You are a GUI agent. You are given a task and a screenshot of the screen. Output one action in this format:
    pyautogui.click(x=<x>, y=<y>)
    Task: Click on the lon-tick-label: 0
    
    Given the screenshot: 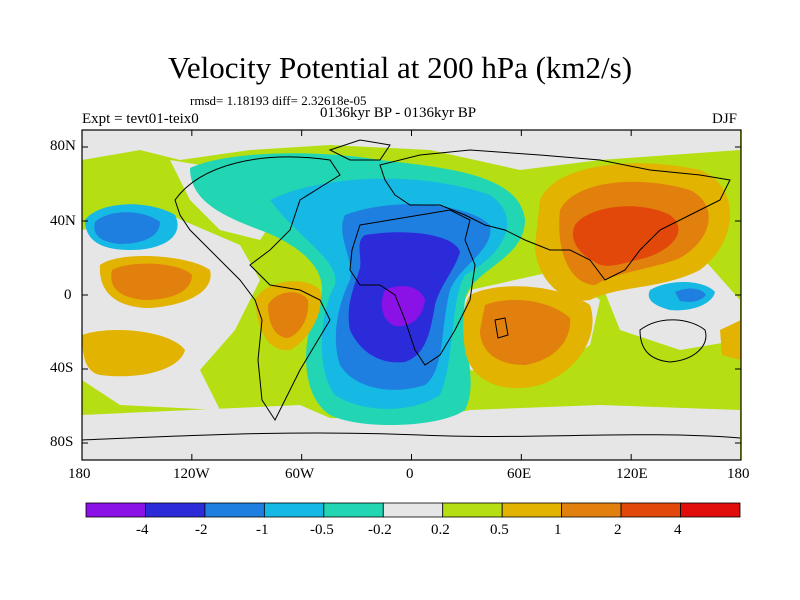 What is the action you would take?
    pyautogui.click(x=410, y=474)
    